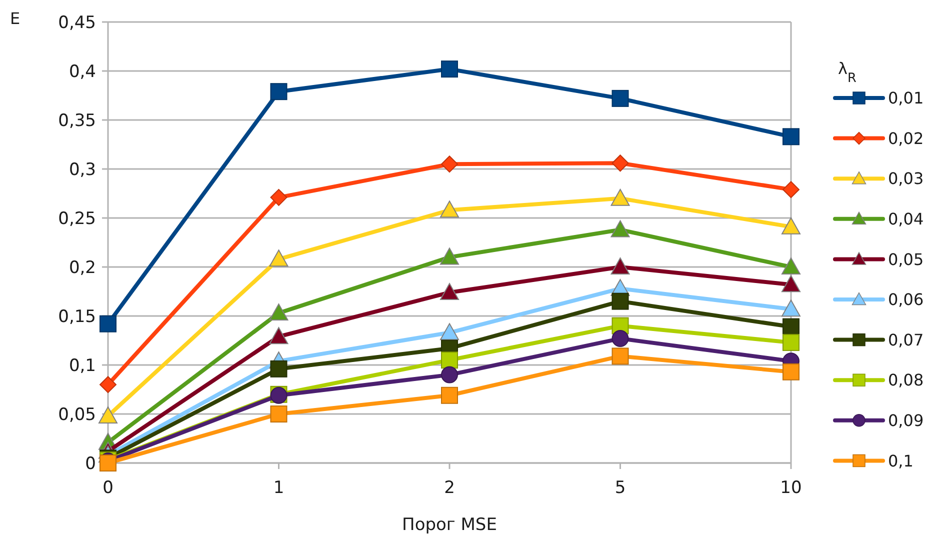 The image size is (930, 538). What do you see at coordinates (906, 259) in the screenshot?
I see `legend-label: 0,05` at bounding box center [906, 259].